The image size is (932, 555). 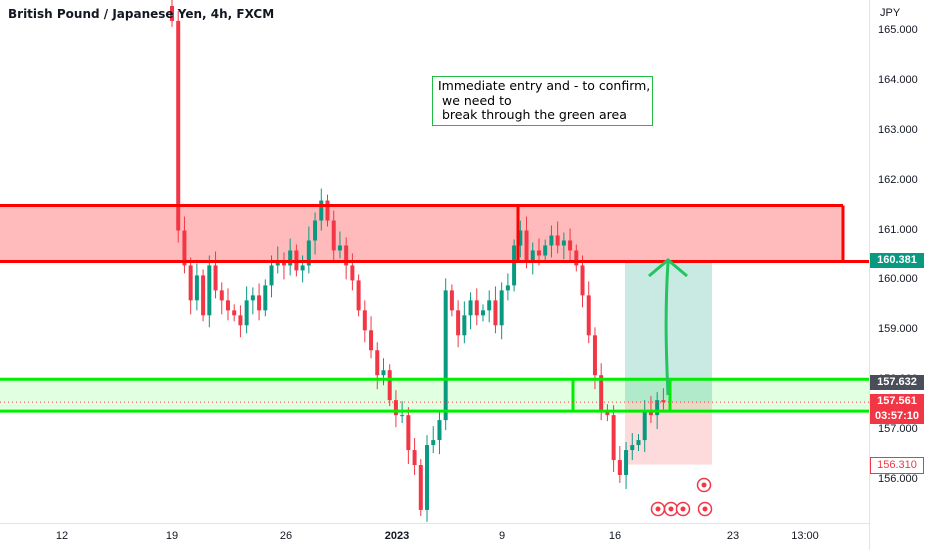 I want to click on time-tick-label: 13:00, so click(x=805, y=536).